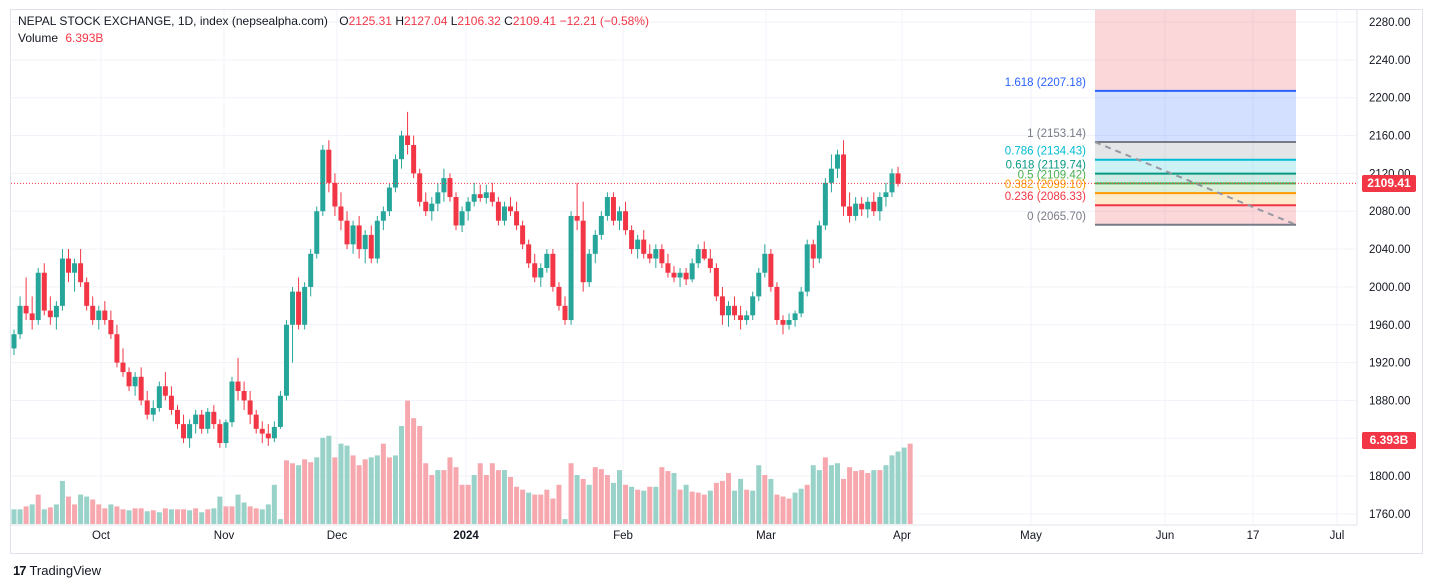  Describe the element at coordinates (426, 21) in the screenshot. I see `high-value: 2127.04` at that location.